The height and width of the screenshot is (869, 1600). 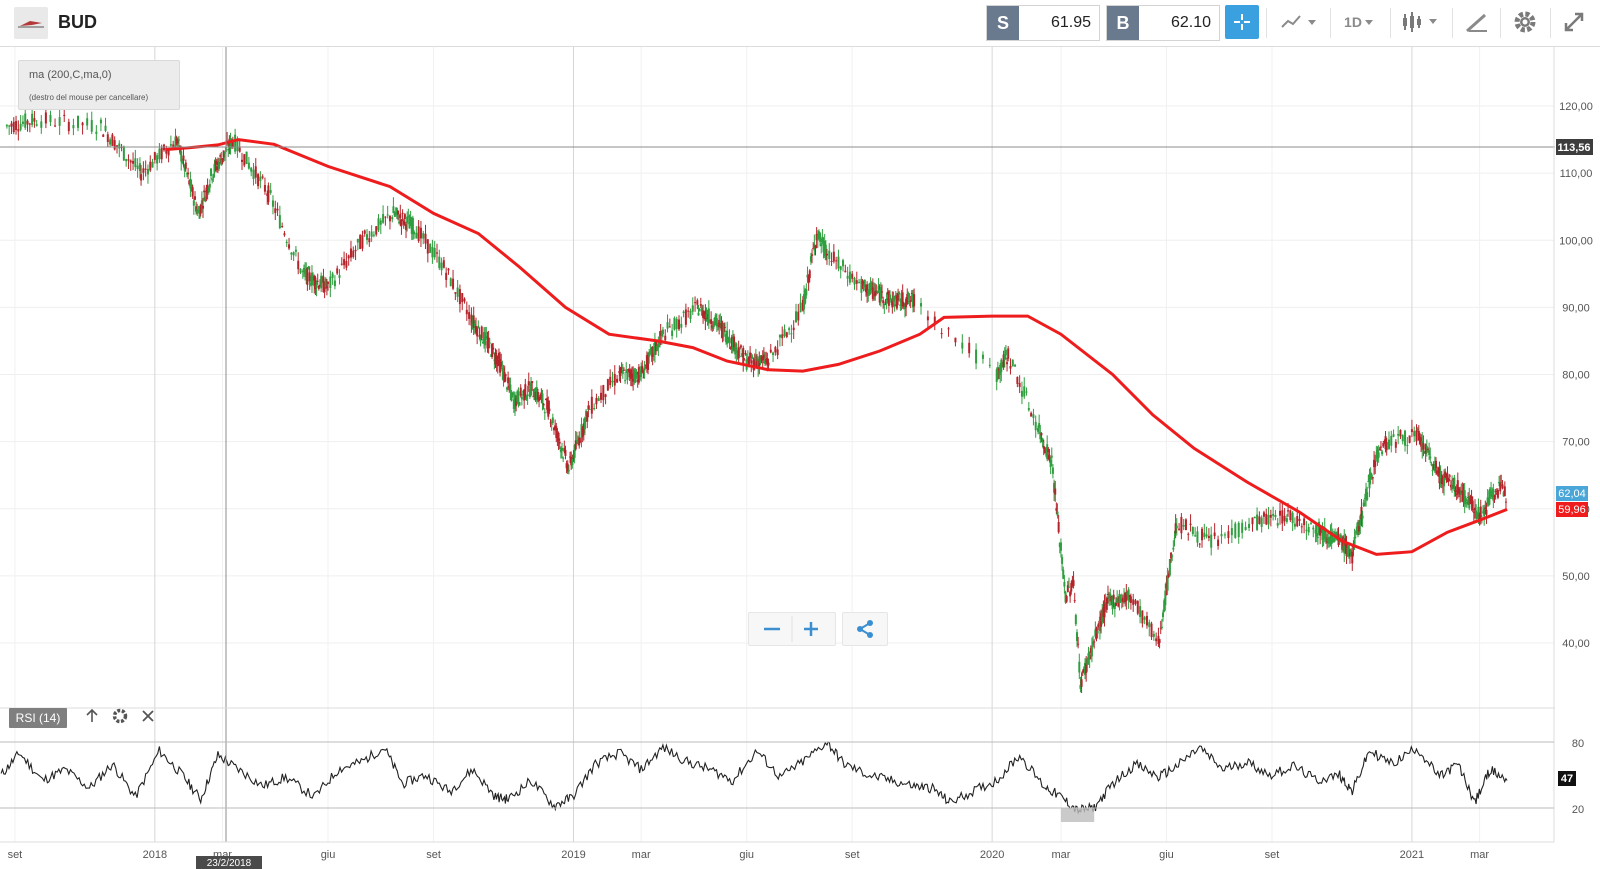 What do you see at coordinates (120, 718) in the screenshot?
I see `rsi-settings-button` at bounding box center [120, 718].